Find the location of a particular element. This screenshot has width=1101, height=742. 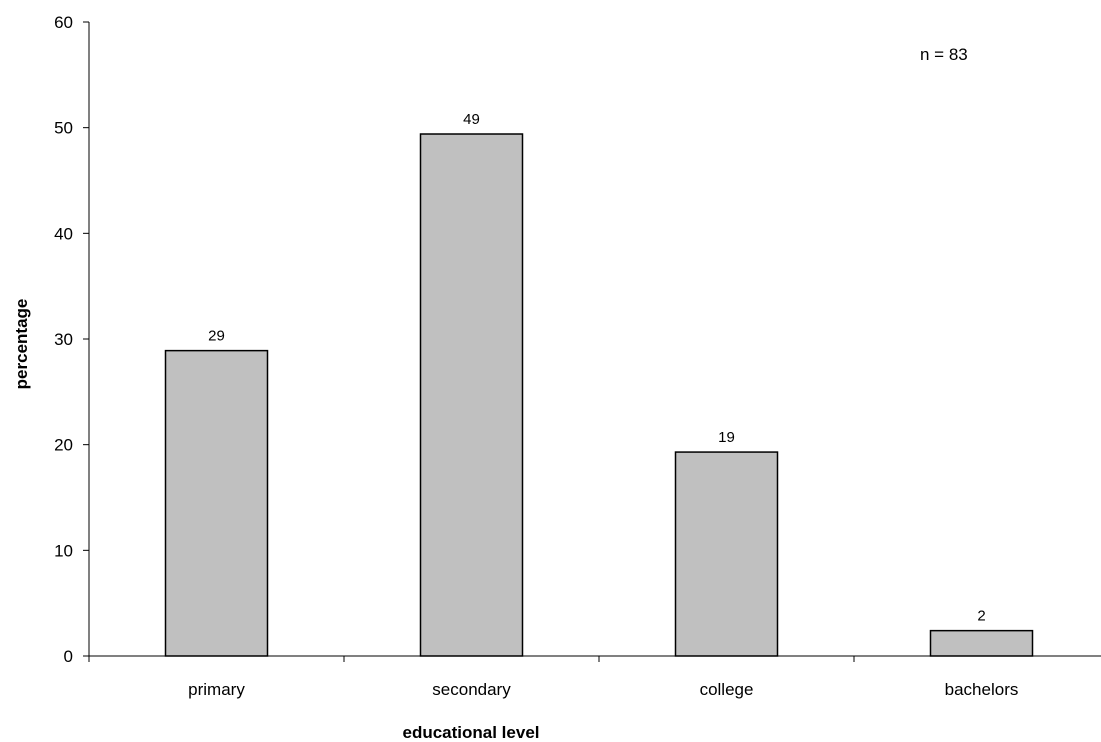

x-axis-title: educational level is located at coordinates (471, 732).